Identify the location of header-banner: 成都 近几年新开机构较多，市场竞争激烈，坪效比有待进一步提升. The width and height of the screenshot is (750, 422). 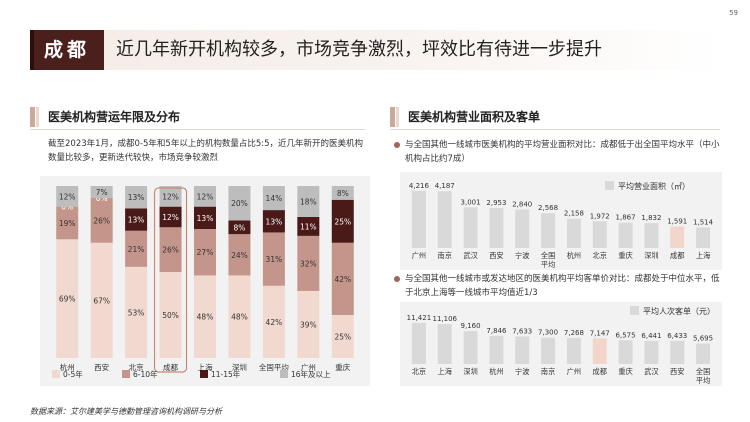
(375, 50).